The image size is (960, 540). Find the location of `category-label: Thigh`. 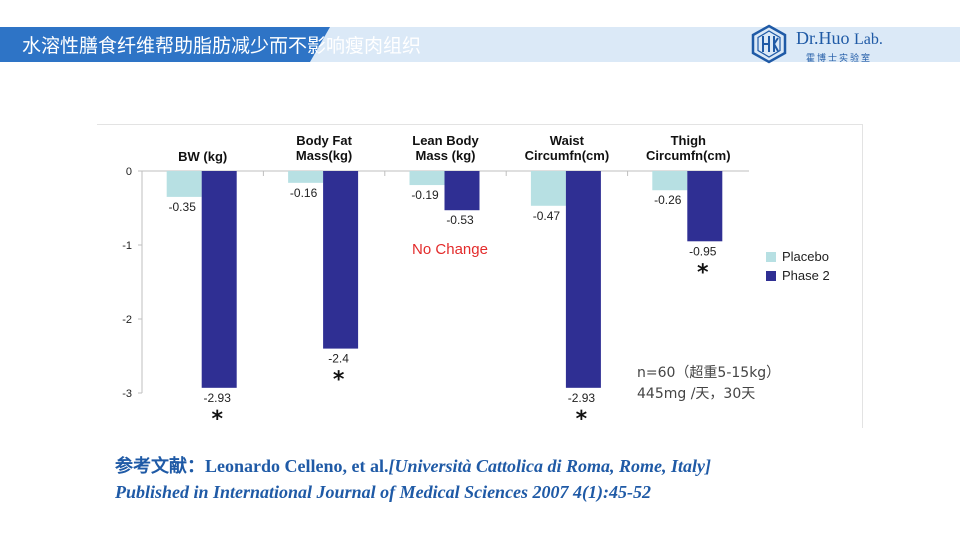

category-label: Thigh is located at coordinates (688, 140).